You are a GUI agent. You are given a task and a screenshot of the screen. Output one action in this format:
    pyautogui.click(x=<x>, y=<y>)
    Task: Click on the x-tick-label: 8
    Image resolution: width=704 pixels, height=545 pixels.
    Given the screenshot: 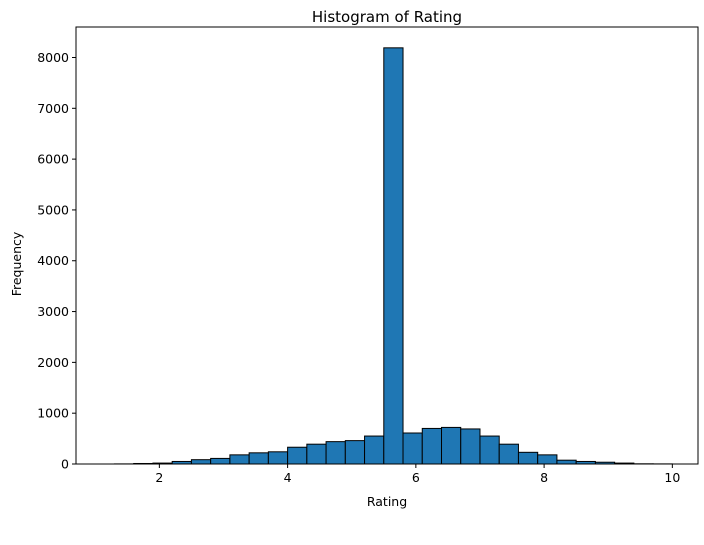 What is the action you would take?
    pyautogui.click(x=544, y=477)
    